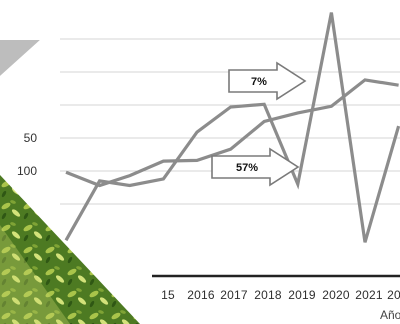  What do you see at coordinates (234, 295) in the screenshot?
I see `x-tick-label: 2017` at bounding box center [234, 295].